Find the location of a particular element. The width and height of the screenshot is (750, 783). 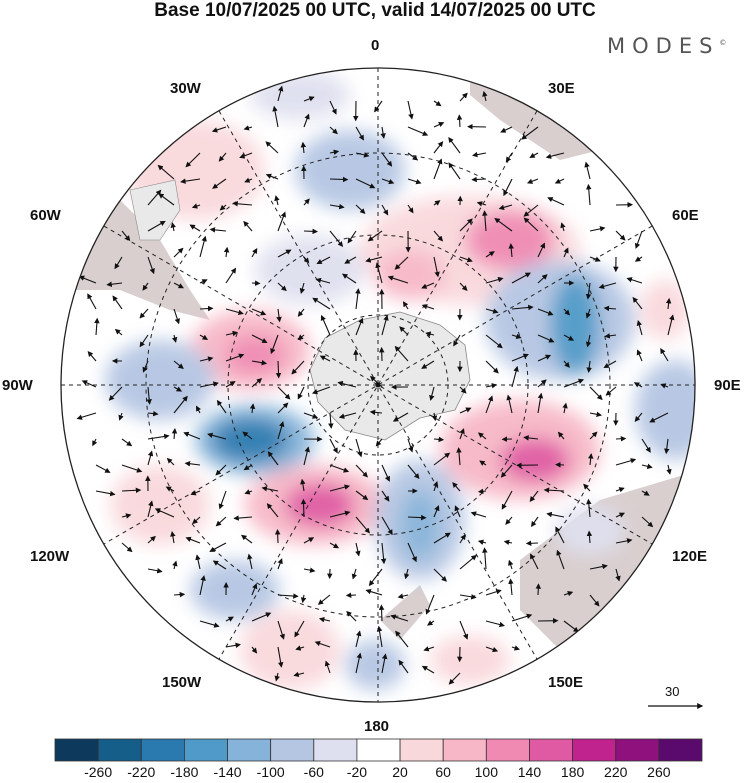

lon-label-180: 180 is located at coordinates (377, 726).